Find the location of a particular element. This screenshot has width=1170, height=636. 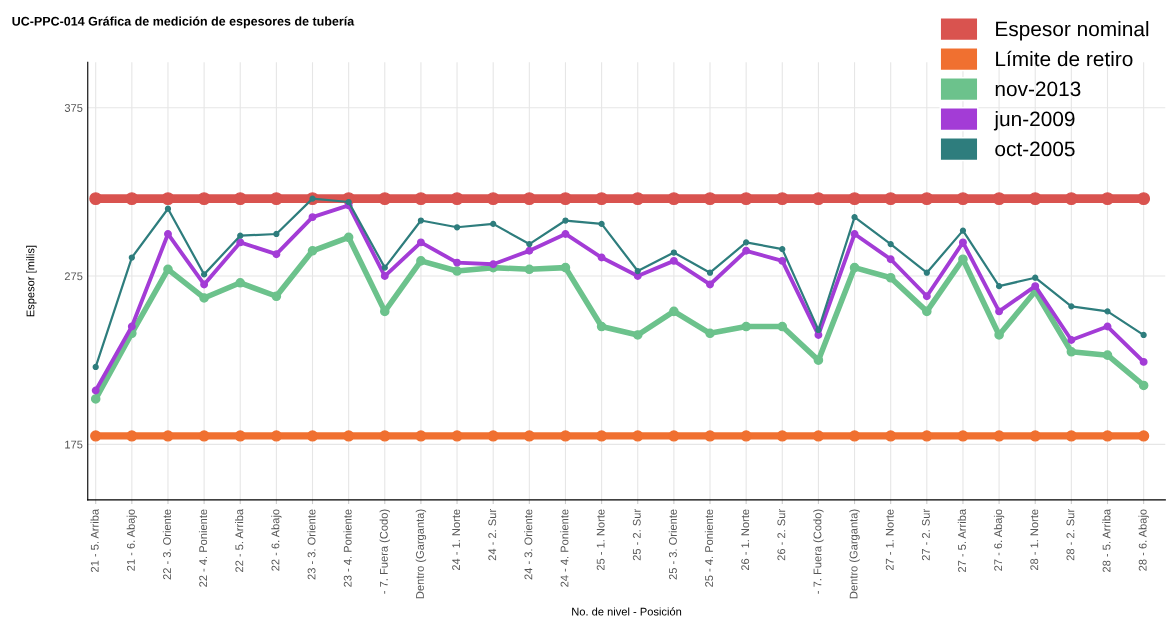

x-tick-label: 26 - 2. Sur is located at coordinates (781, 535).